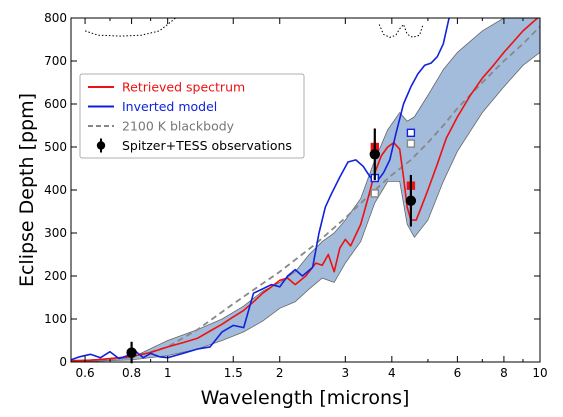  I want to click on dotted-curves-layer, so click(254, 28).